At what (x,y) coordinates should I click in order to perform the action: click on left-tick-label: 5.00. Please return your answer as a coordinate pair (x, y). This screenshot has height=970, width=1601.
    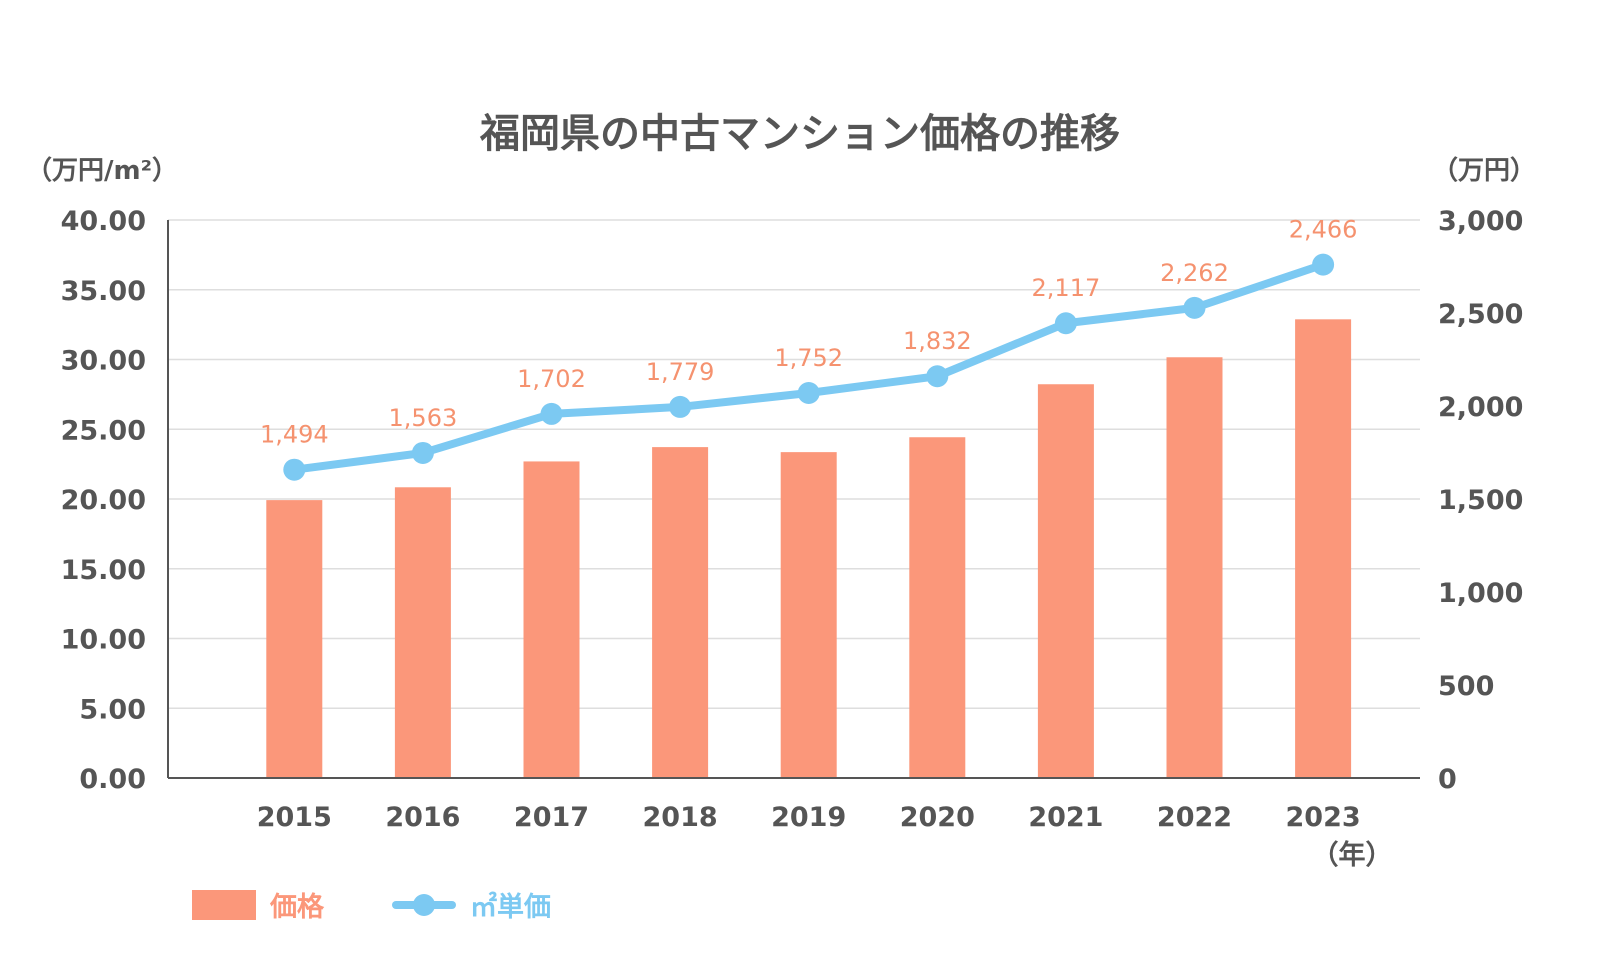
    Looking at the image, I should click on (112, 709).